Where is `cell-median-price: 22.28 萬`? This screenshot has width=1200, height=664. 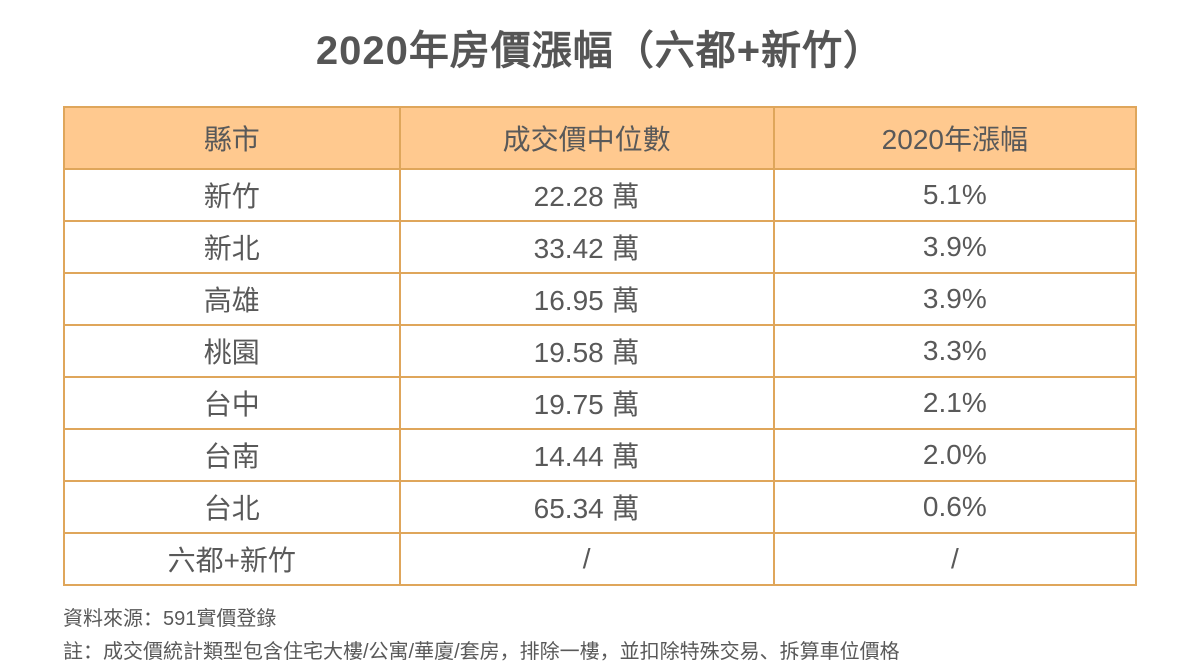
cell-median-price: 22.28 萬 is located at coordinates (586, 195).